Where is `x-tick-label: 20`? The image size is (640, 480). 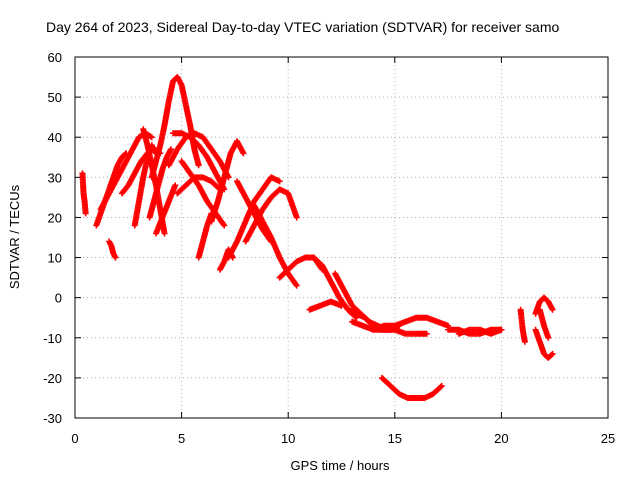 x-tick-label: 20 is located at coordinates (501, 438).